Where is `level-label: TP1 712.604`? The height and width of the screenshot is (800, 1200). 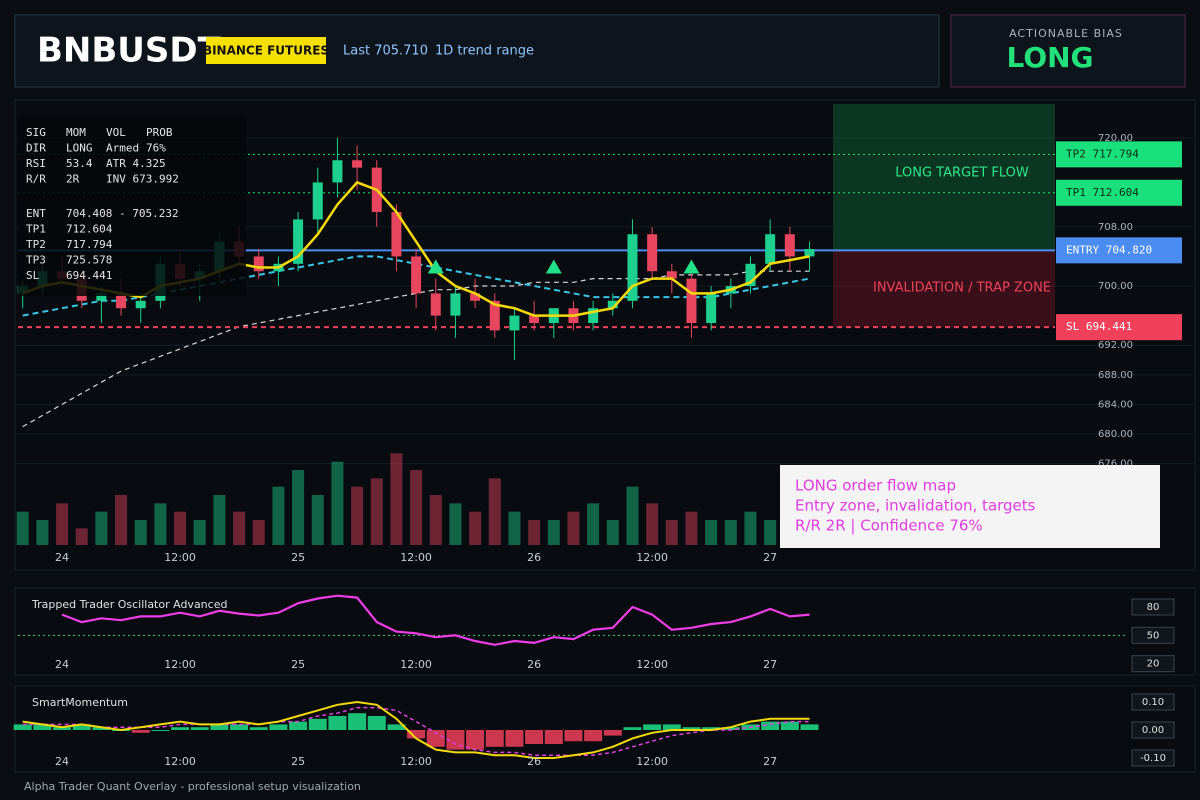 level-label: TP1 712.604 is located at coordinates (1102, 192).